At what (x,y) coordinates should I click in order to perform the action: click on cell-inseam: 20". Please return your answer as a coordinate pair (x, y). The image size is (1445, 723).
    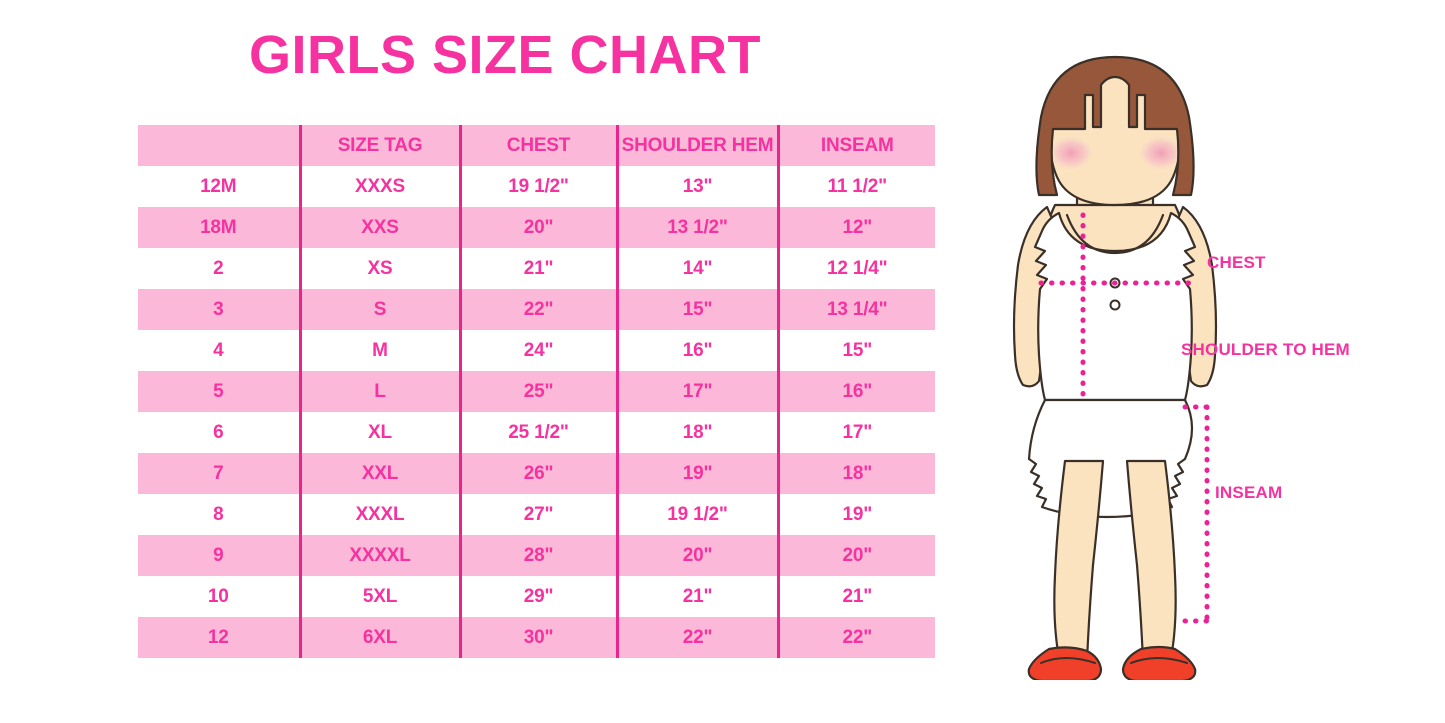
    Looking at the image, I should click on (855, 555).